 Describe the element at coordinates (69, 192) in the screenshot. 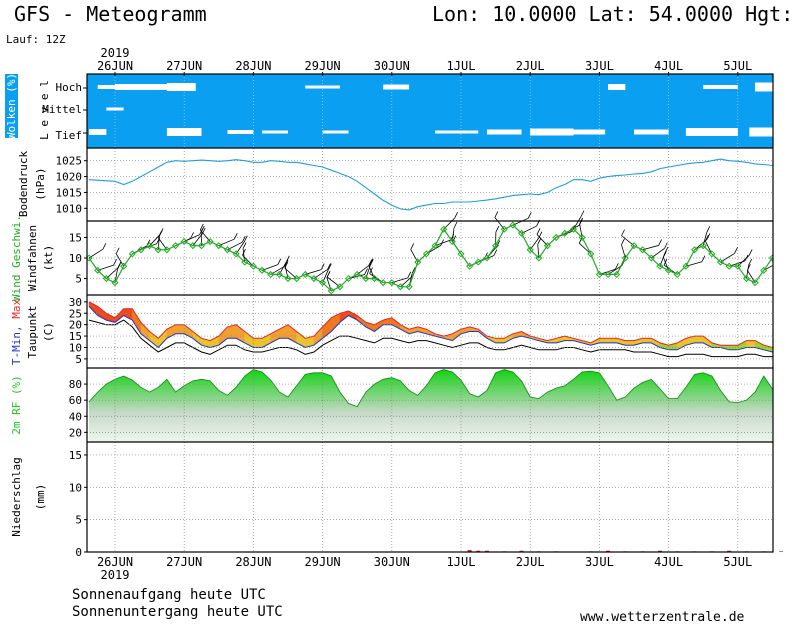

I see `y-tick-label: 1015` at that location.